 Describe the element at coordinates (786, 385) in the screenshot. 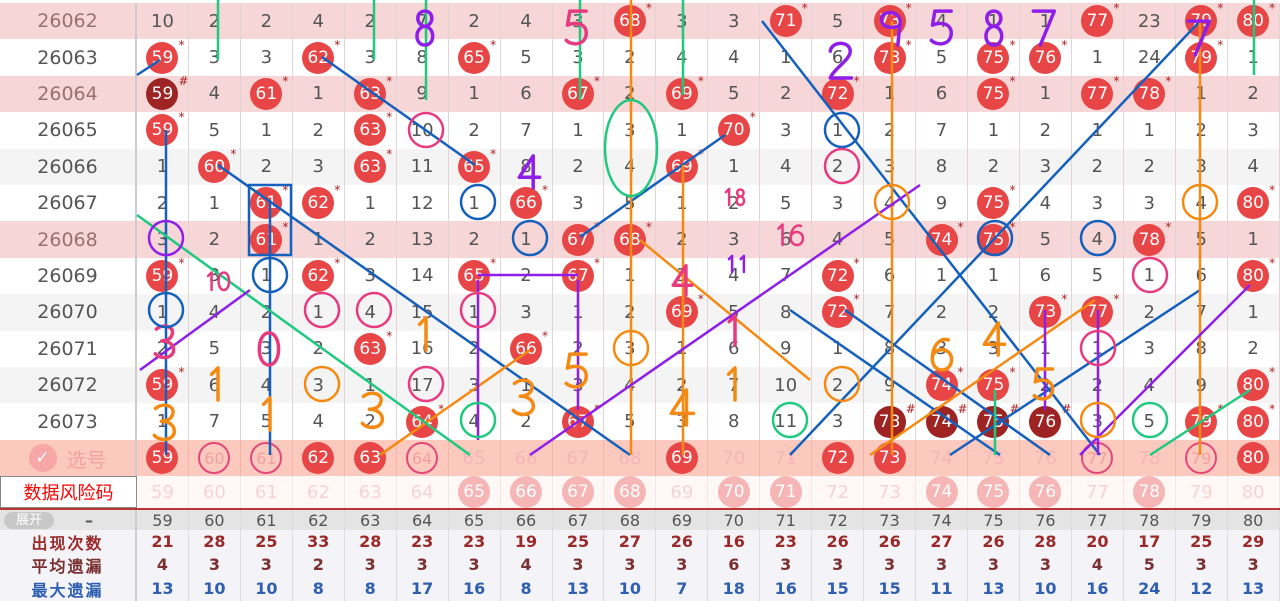

I see `table-cell: 10` at that location.